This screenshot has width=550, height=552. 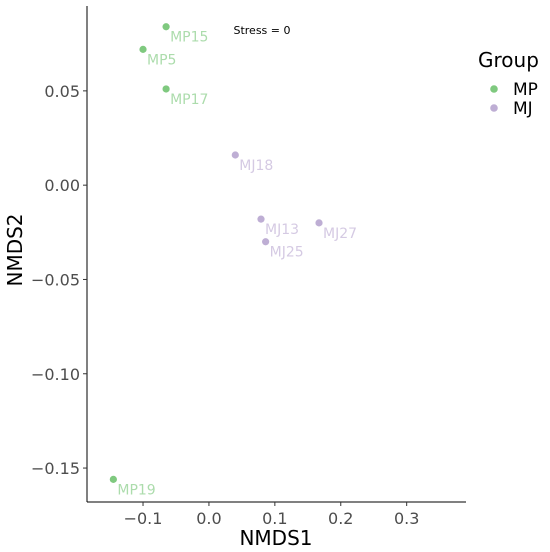 What do you see at coordinates (406, 518) in the screenshot?
I see `x-tick-label: 0.3` at bounding box center [406, 518].